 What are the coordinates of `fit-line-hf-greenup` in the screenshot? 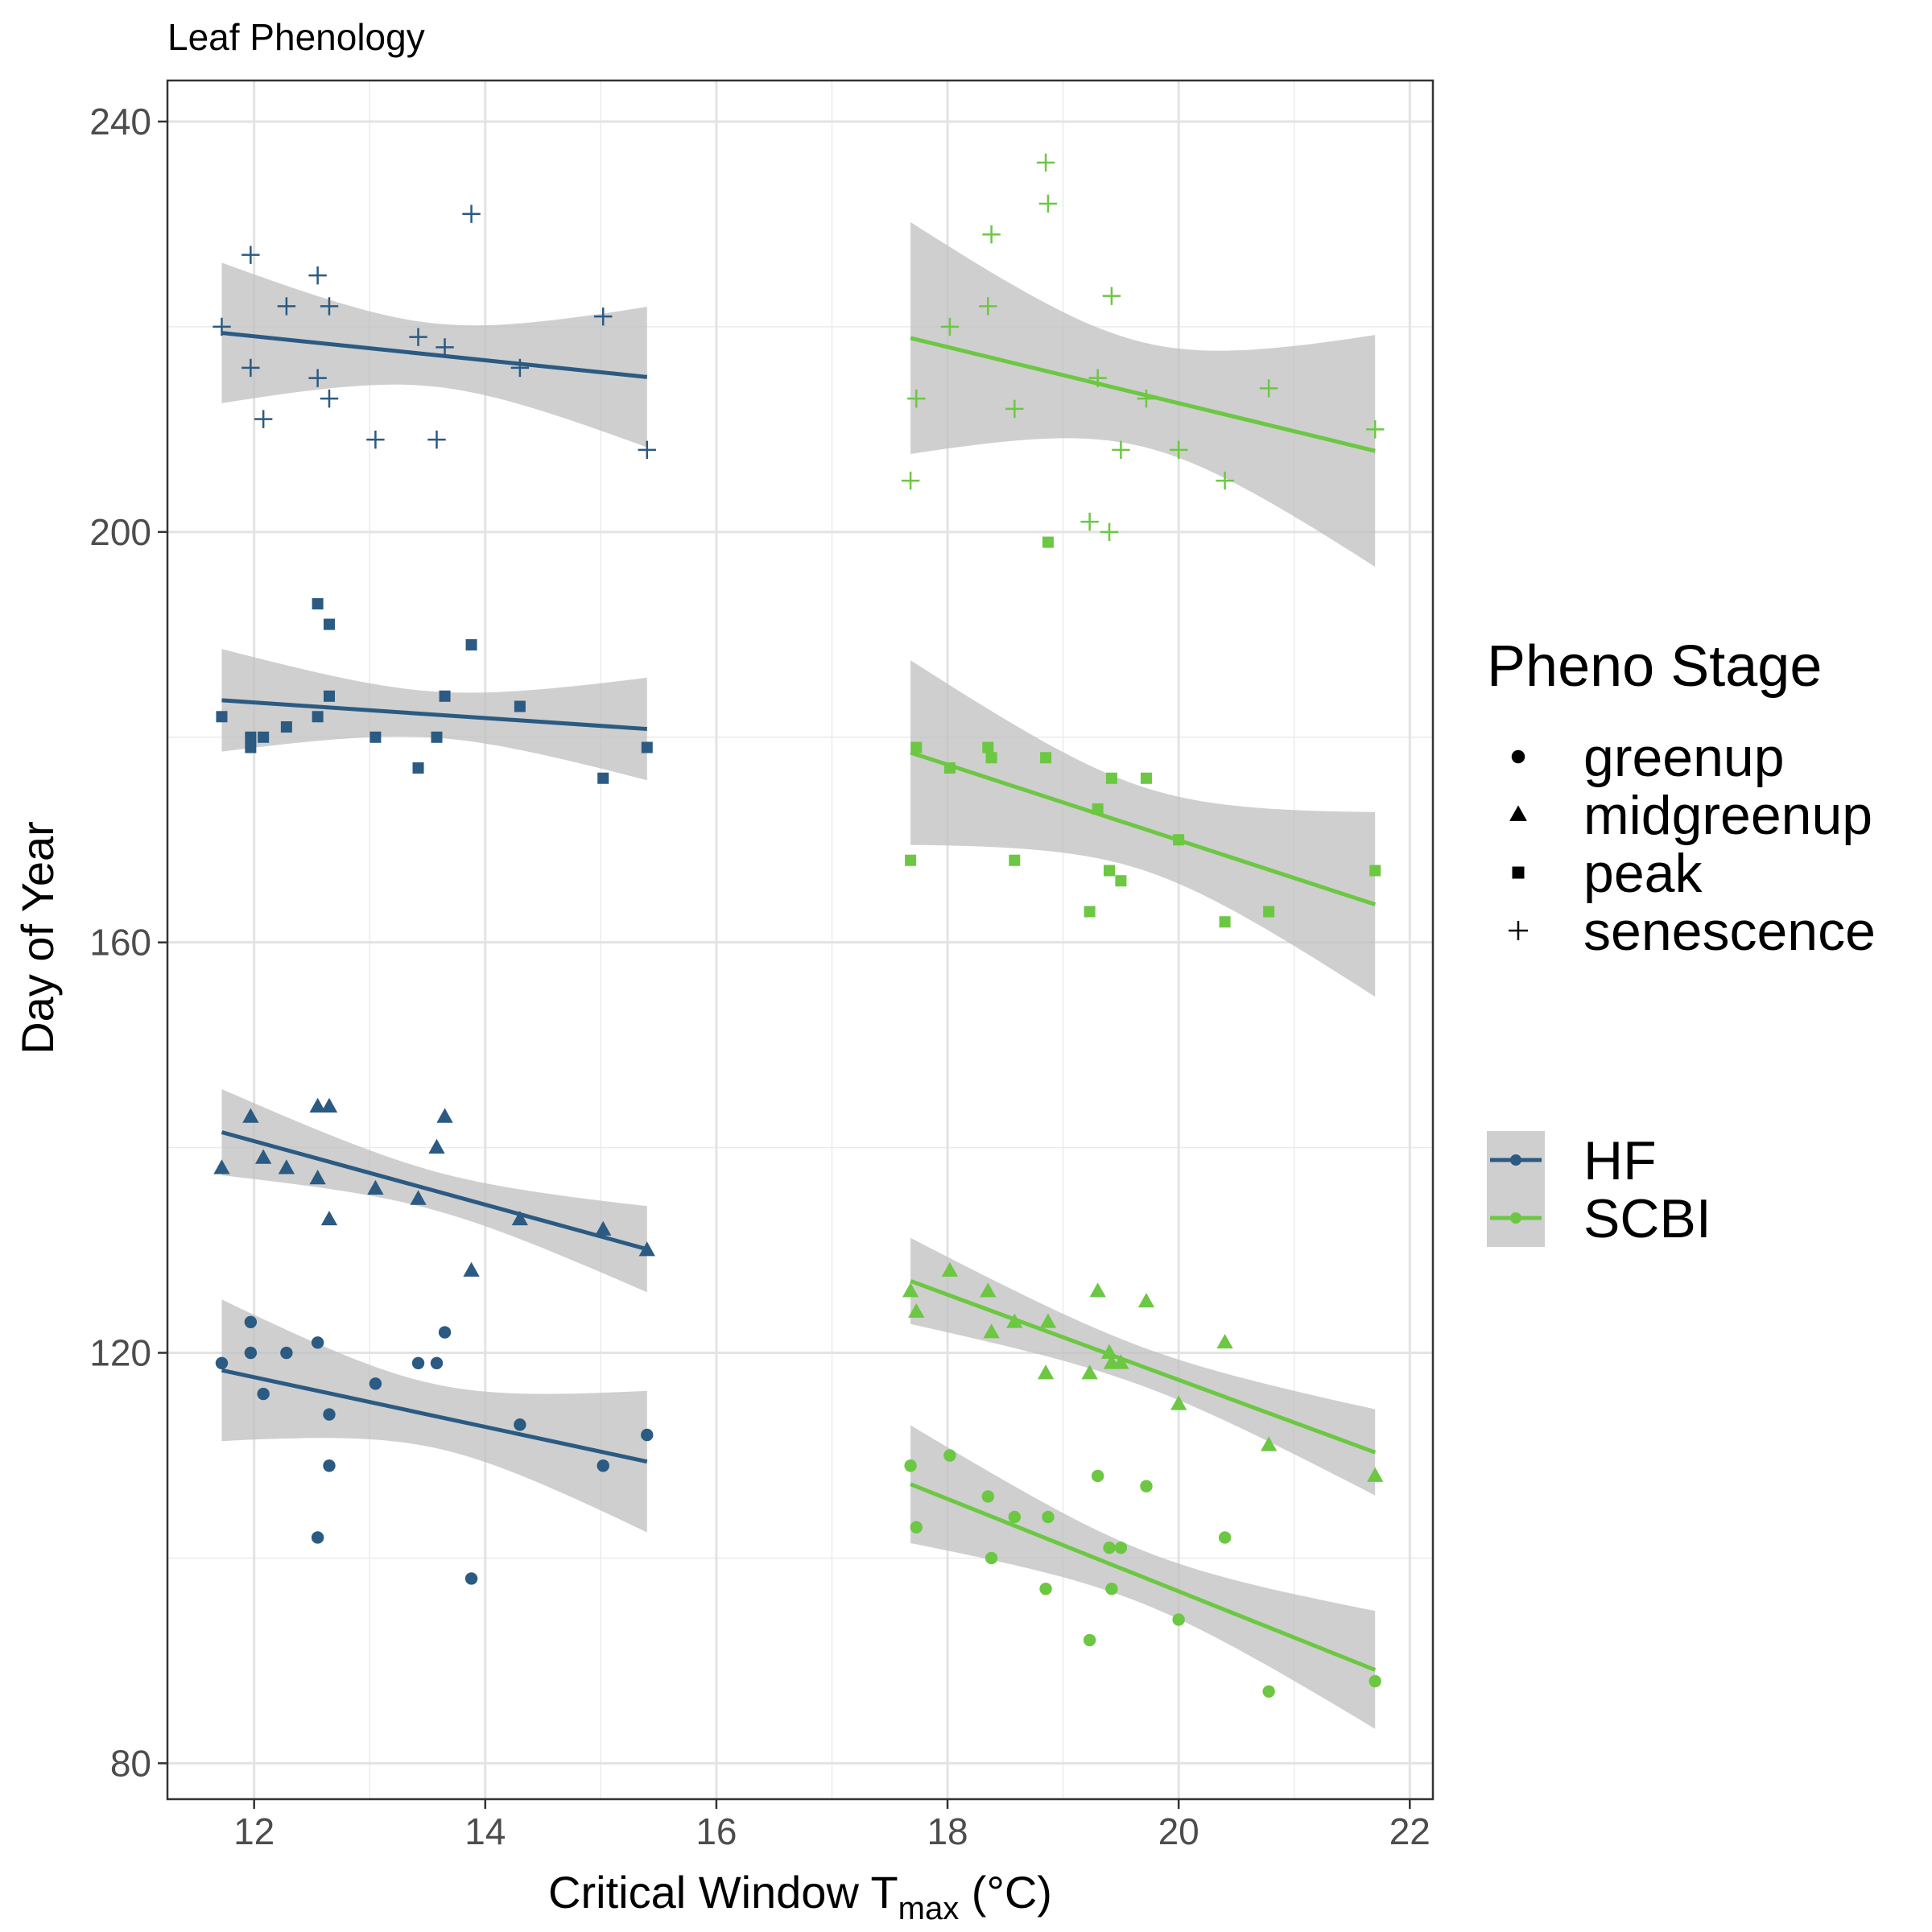 It's located at (434, 1416).